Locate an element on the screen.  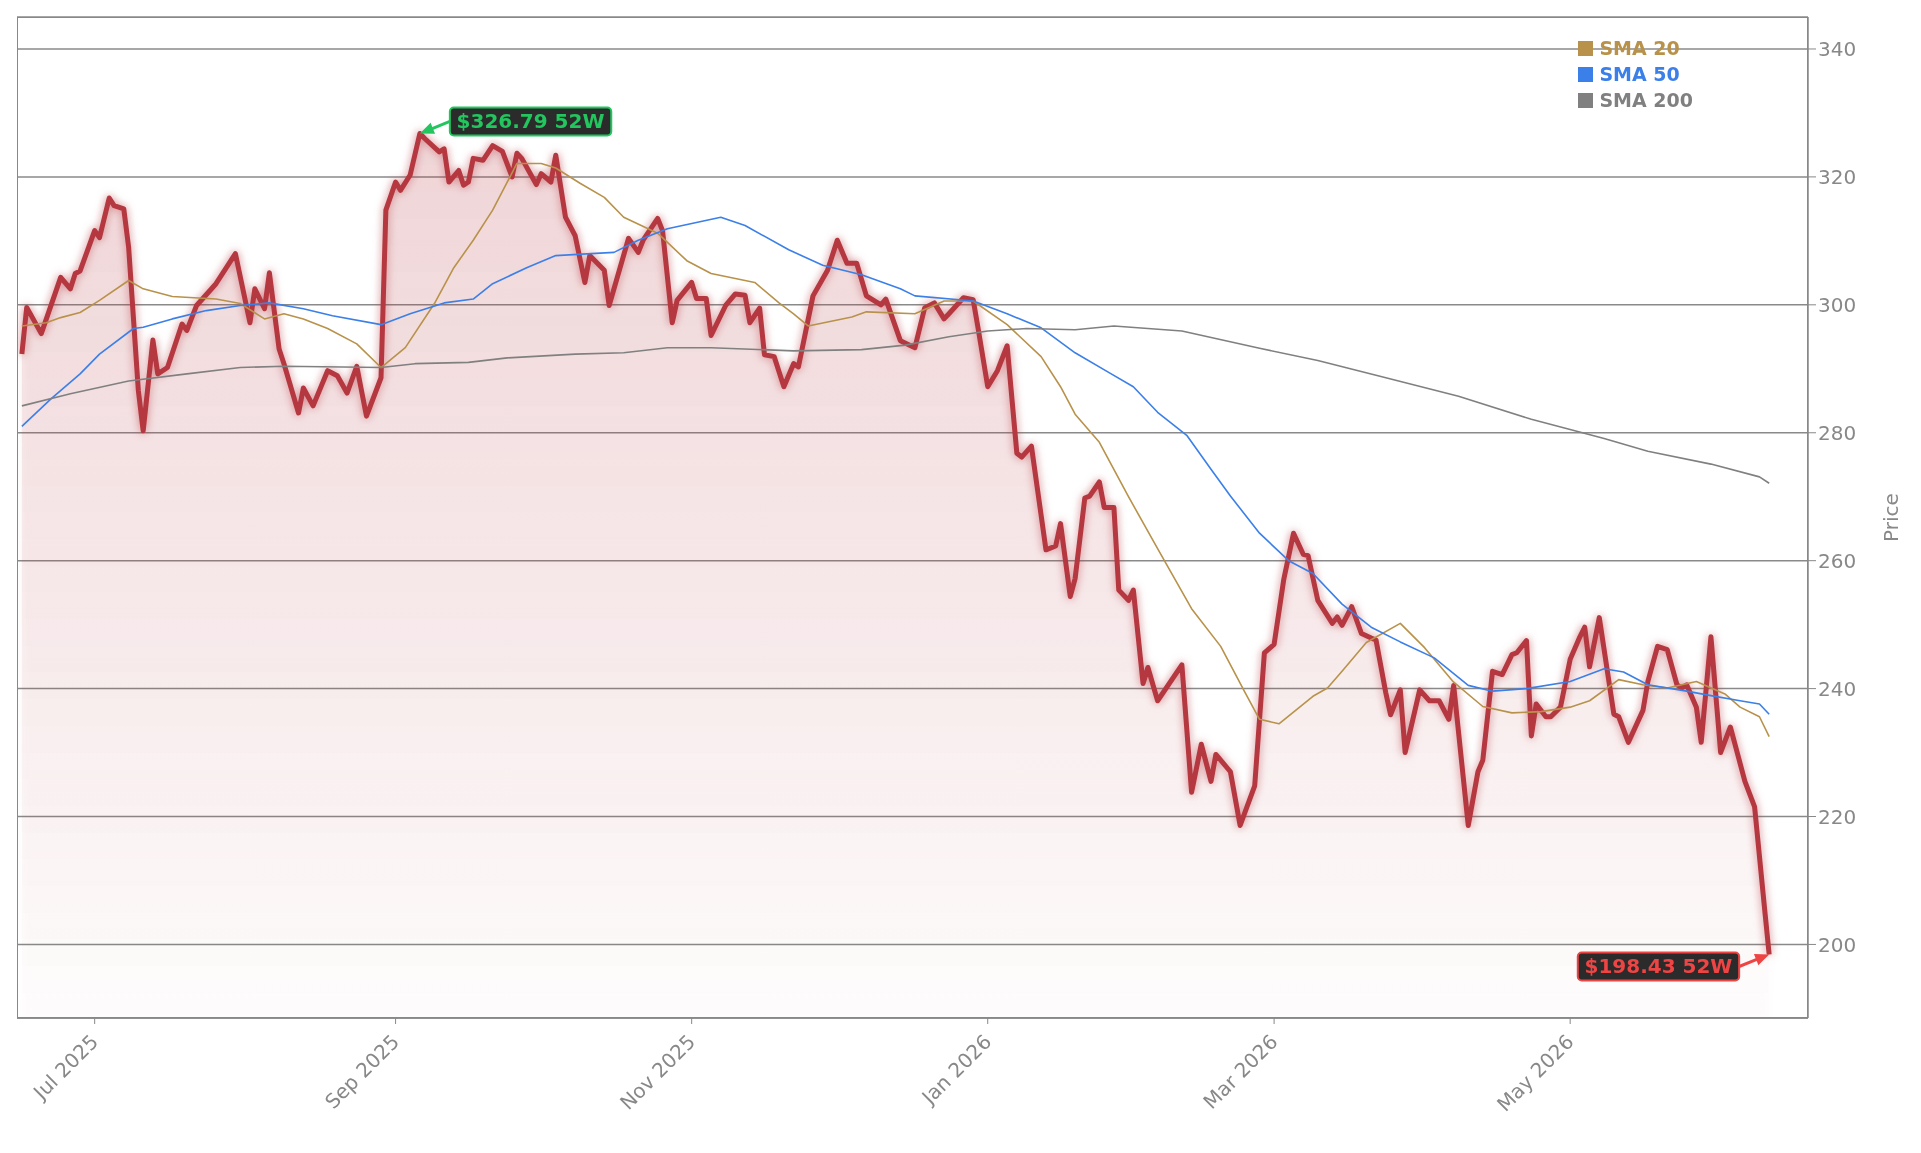
y-tick-label: 200 is located at coordinates (1837, 944).